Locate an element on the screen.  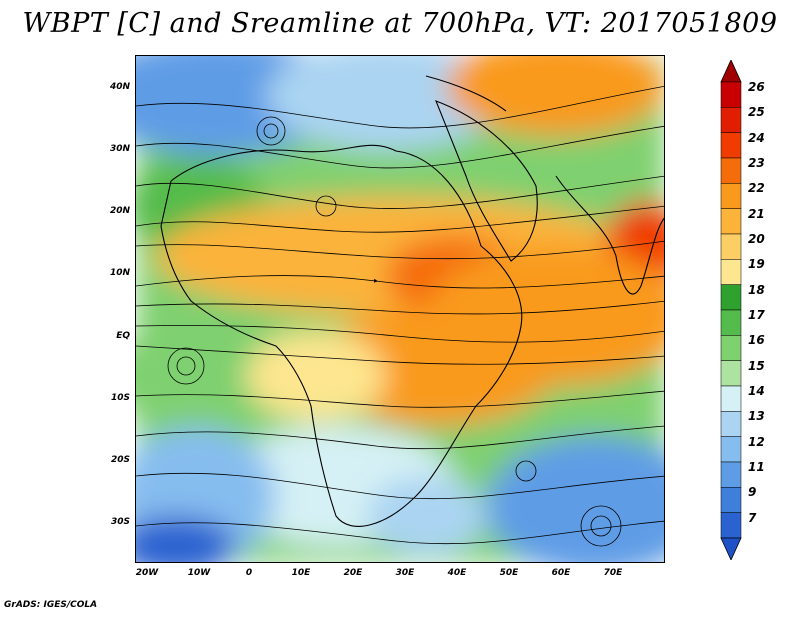
lat-label: 10N is located at coordinates (119, 273).